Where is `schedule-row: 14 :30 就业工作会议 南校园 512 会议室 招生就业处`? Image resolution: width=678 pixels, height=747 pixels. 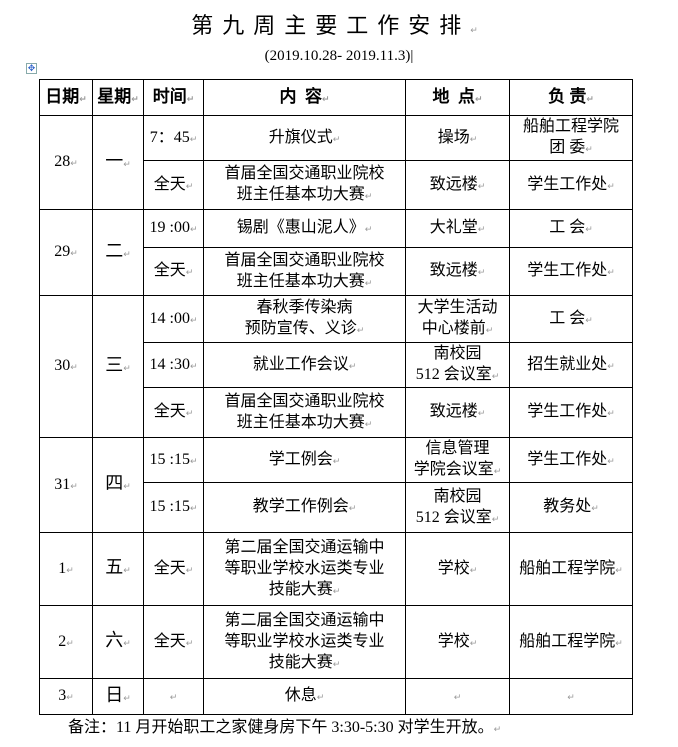
schedule-row: 14 :30 就业工作会议 南校园 512 会议室 招生就业处 is located at coordinates (336, 365).